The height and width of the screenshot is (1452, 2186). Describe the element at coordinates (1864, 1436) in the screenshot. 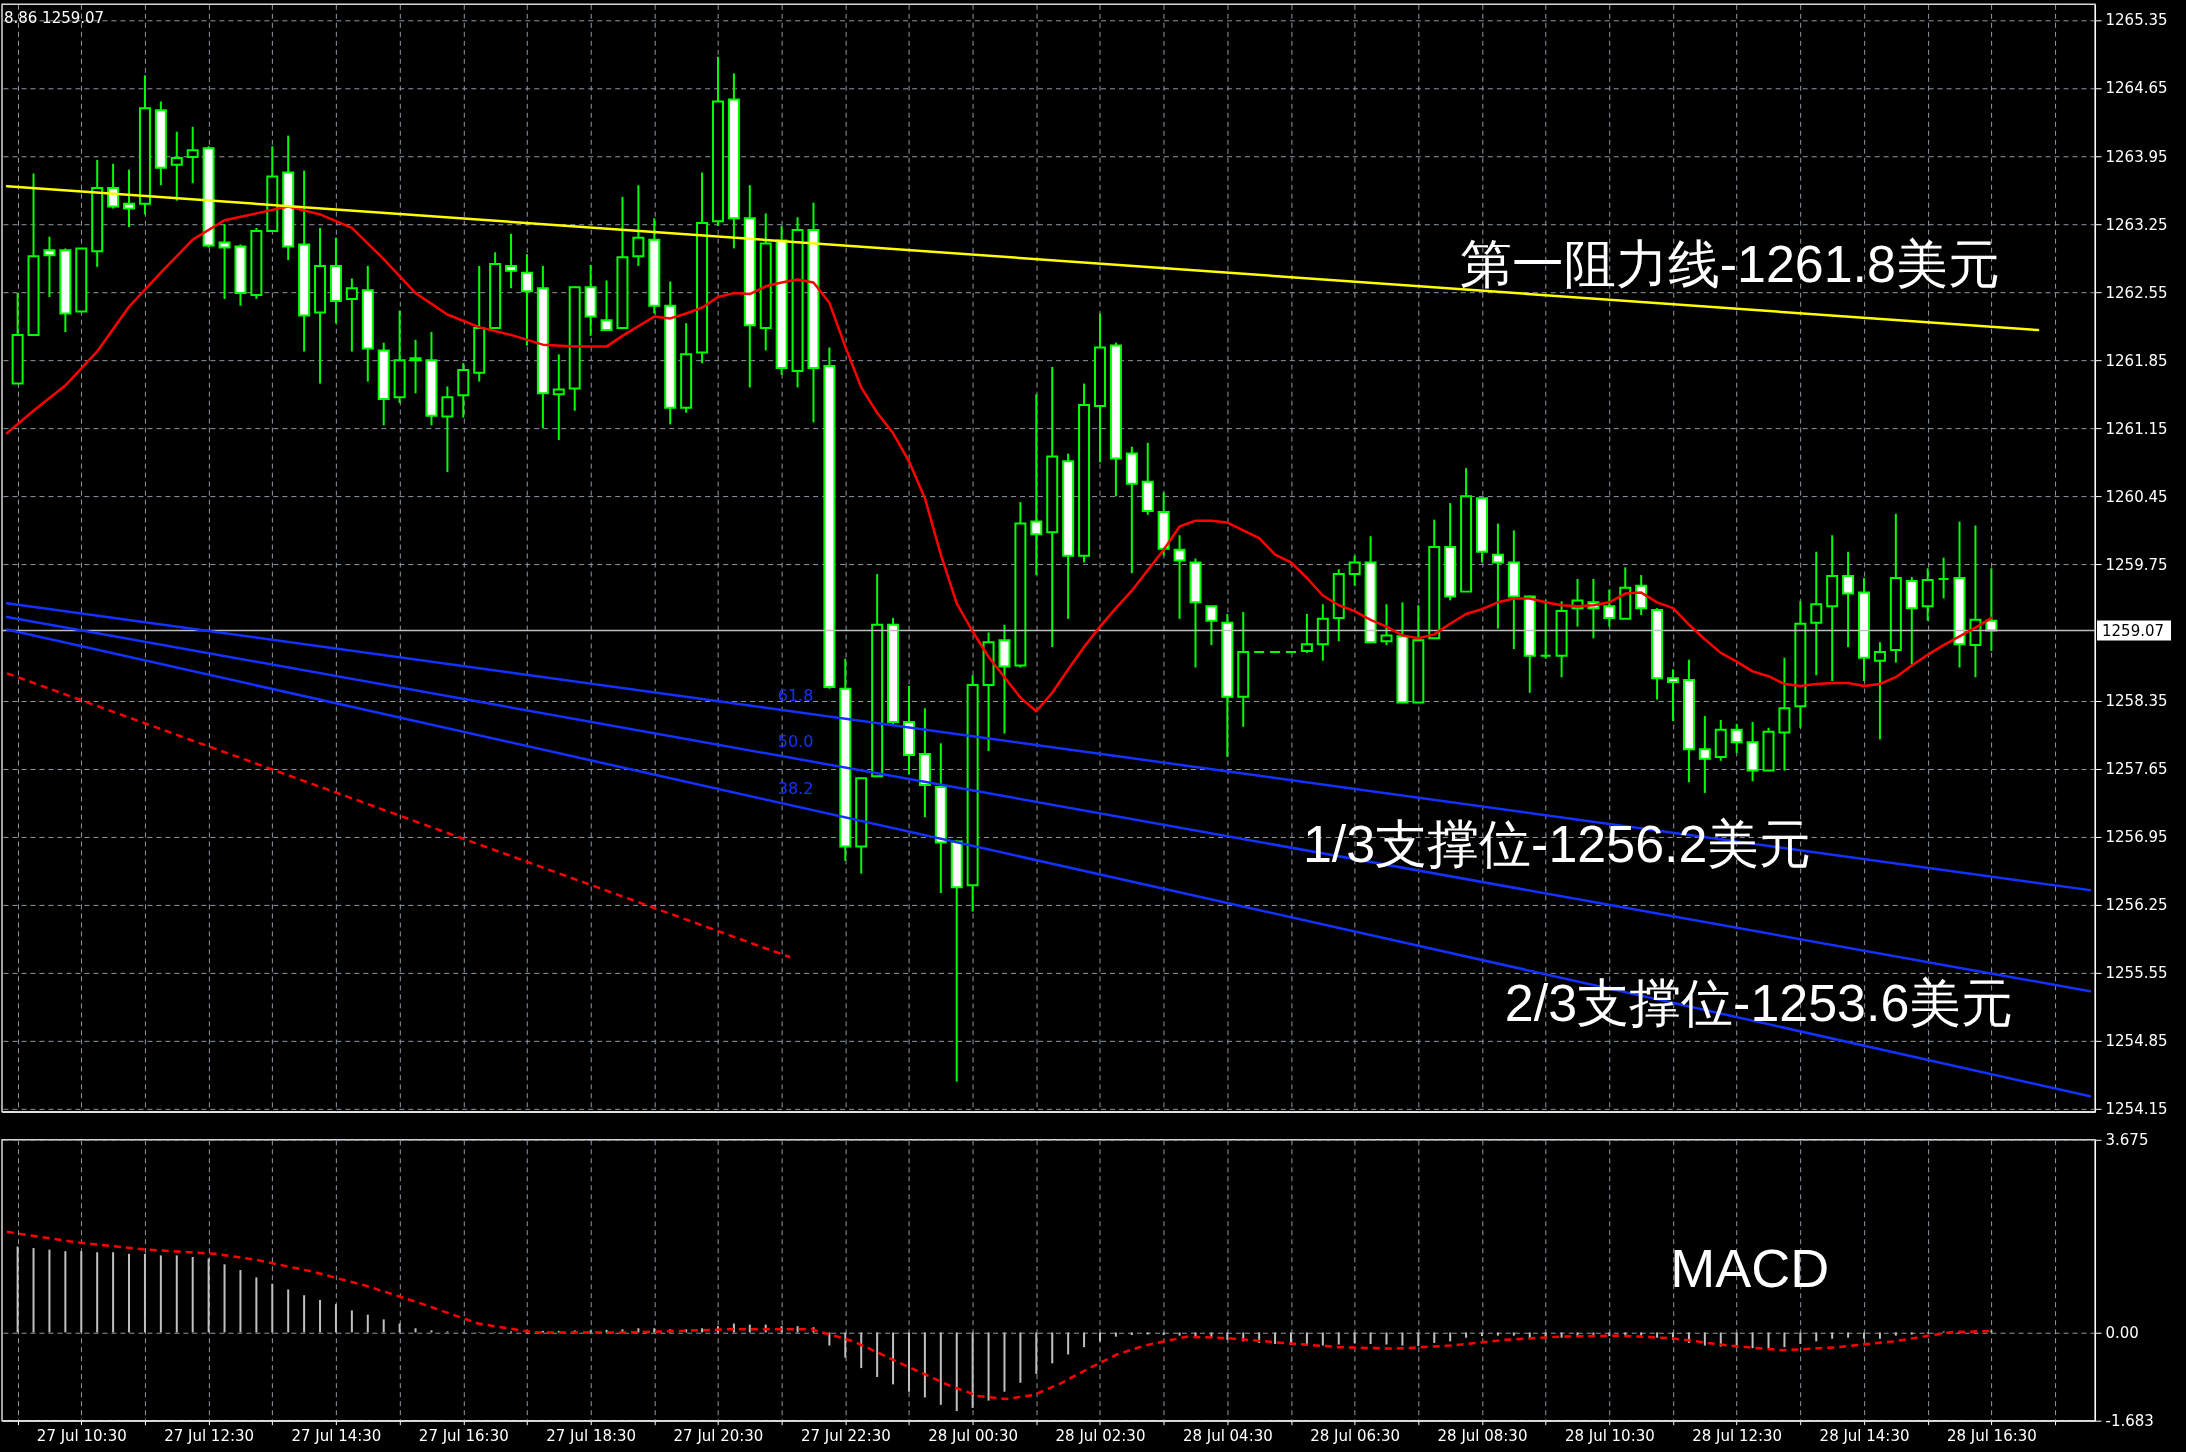

I see `x-tick-label: 28 Jul 14:30` at that location.